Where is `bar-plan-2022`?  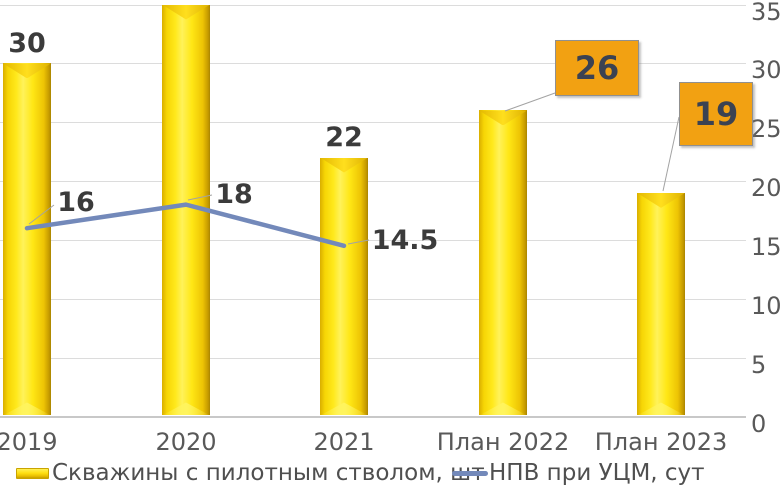
bar-plan-2022 is located at coordinates (503, 263).